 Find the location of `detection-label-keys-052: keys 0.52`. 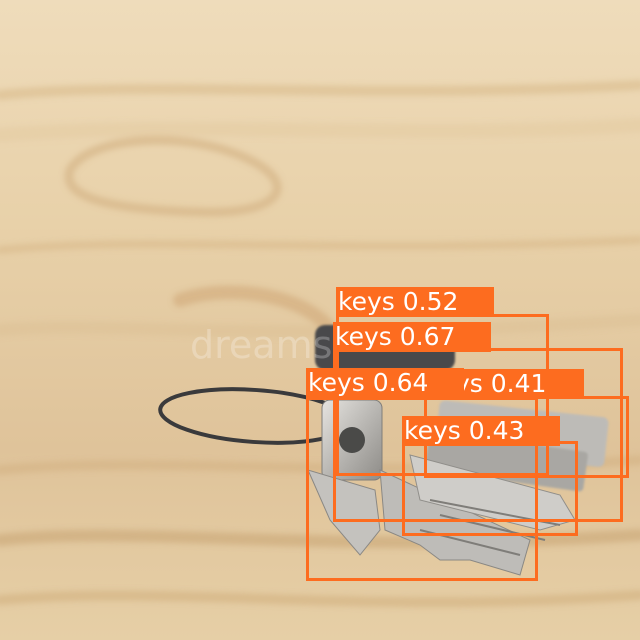

detection-label-keys-052: keys 0.52 is located at coordinates (415, 302).